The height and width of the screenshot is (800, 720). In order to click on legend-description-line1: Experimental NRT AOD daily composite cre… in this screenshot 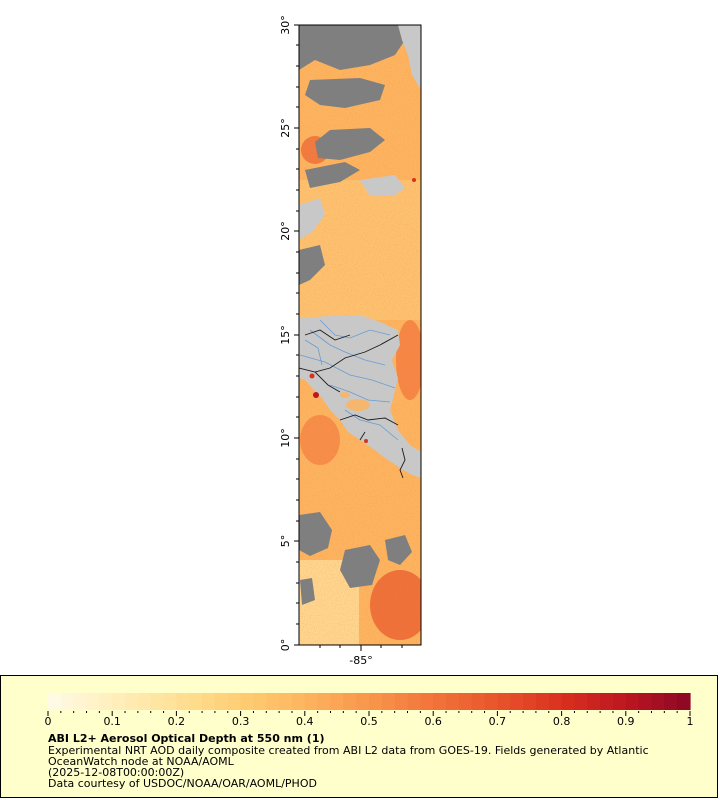, I will do `click(348, 750)`.